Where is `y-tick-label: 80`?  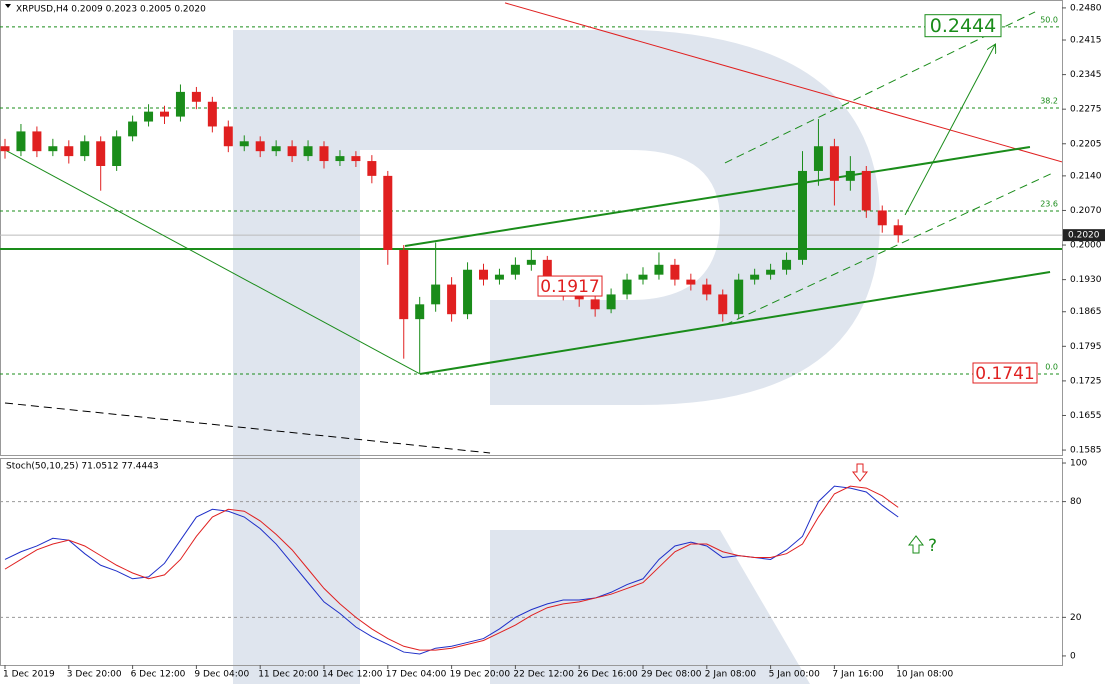
y-tick-label: 80 is located at coordinates (1076, 502).